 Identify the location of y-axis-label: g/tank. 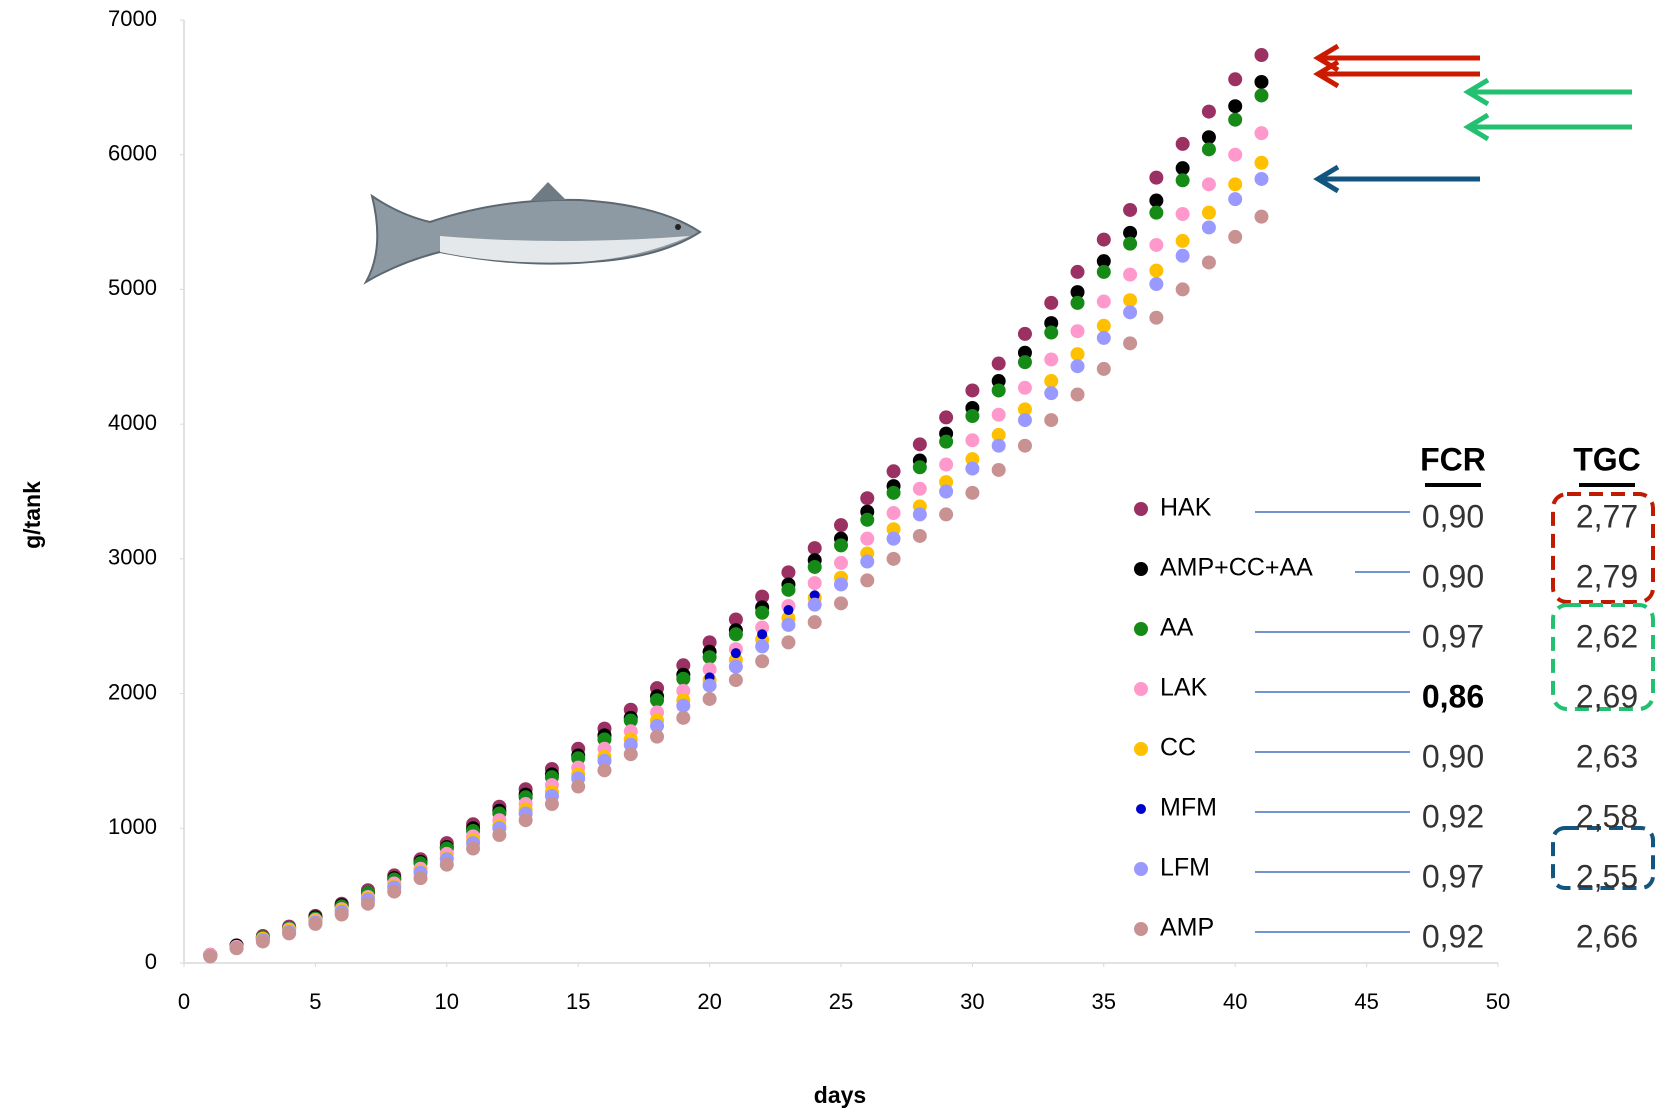
(32, 515).